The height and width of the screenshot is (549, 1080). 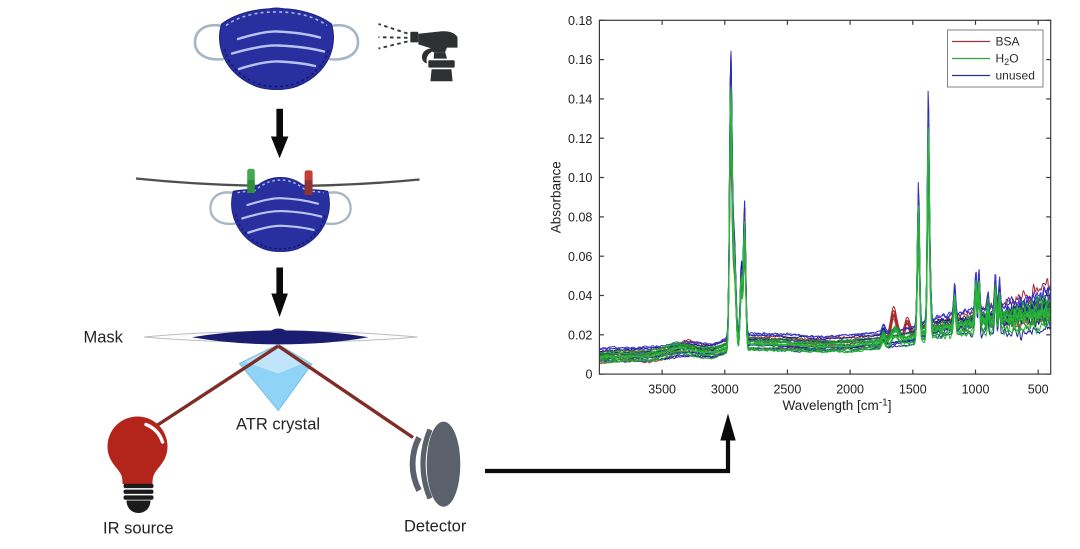 What do you see at coordinates (556, 197) in the screenshot?
I see `svg-text: Absorbance` at bounding box center [556, 197].